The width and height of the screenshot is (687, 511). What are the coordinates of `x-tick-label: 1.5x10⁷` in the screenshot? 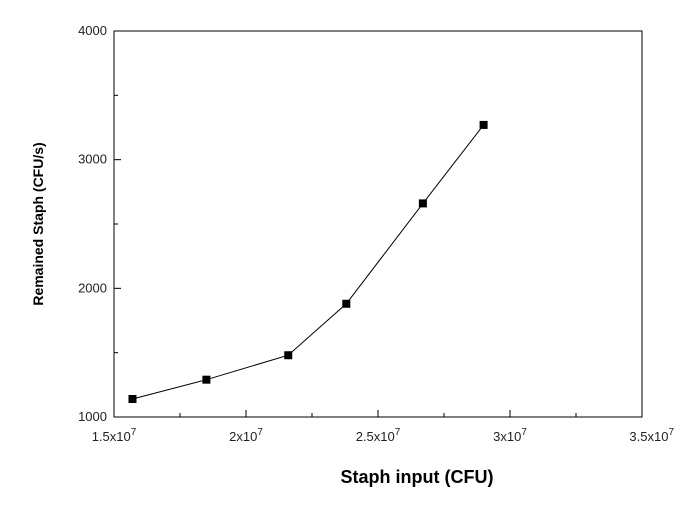 It's located at (114, 435).